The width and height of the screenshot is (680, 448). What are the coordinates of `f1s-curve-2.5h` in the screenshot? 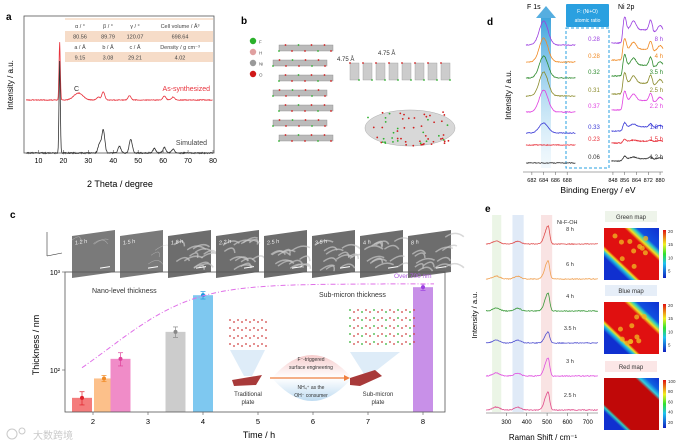 It's located at (550, 84).